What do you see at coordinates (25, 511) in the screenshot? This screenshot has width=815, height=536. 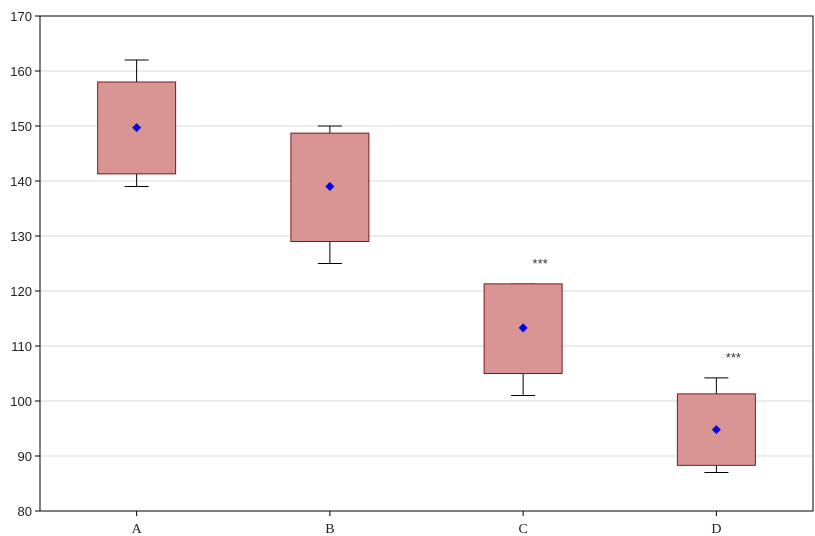 I see `y-tick-label: 80` at bounding box center [25, 511].